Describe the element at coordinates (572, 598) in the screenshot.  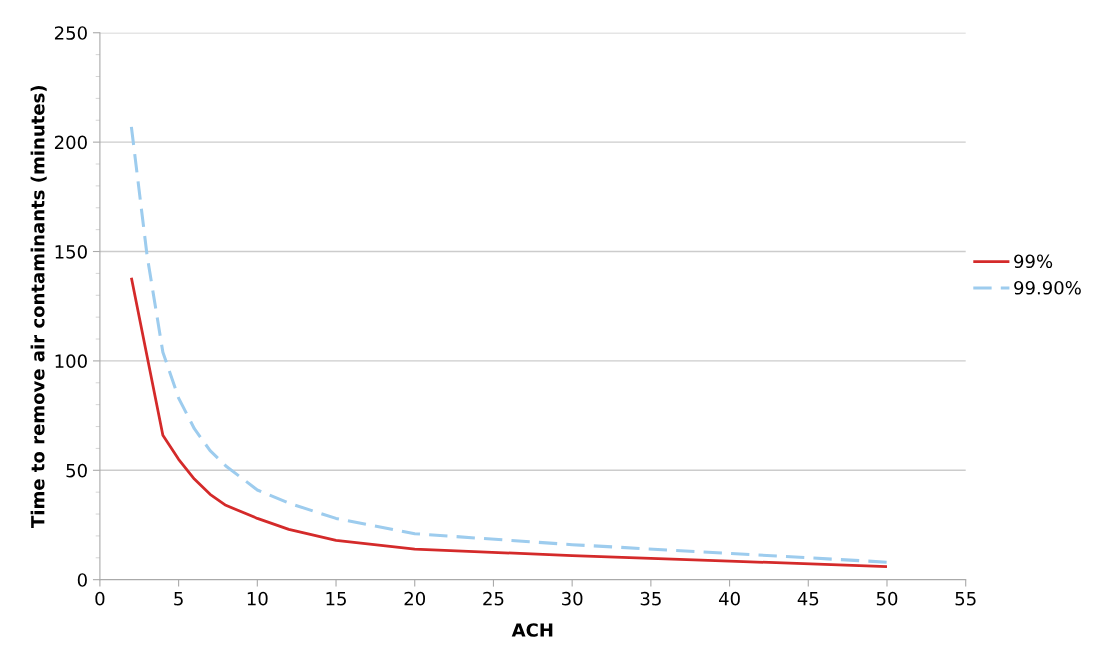
I see `x-tick-label: 30` at that location.